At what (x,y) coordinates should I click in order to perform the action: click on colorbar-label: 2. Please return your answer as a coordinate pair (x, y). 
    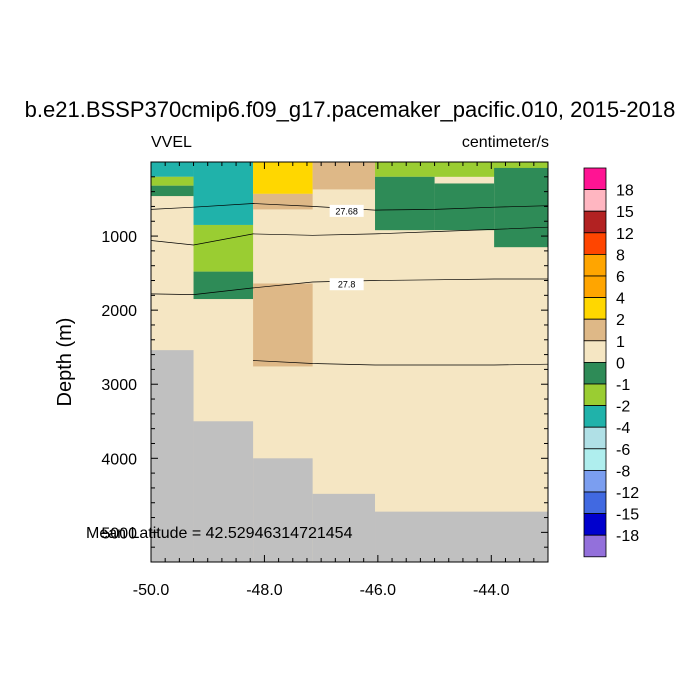
    Looking at the image, I should click on (620, 320).